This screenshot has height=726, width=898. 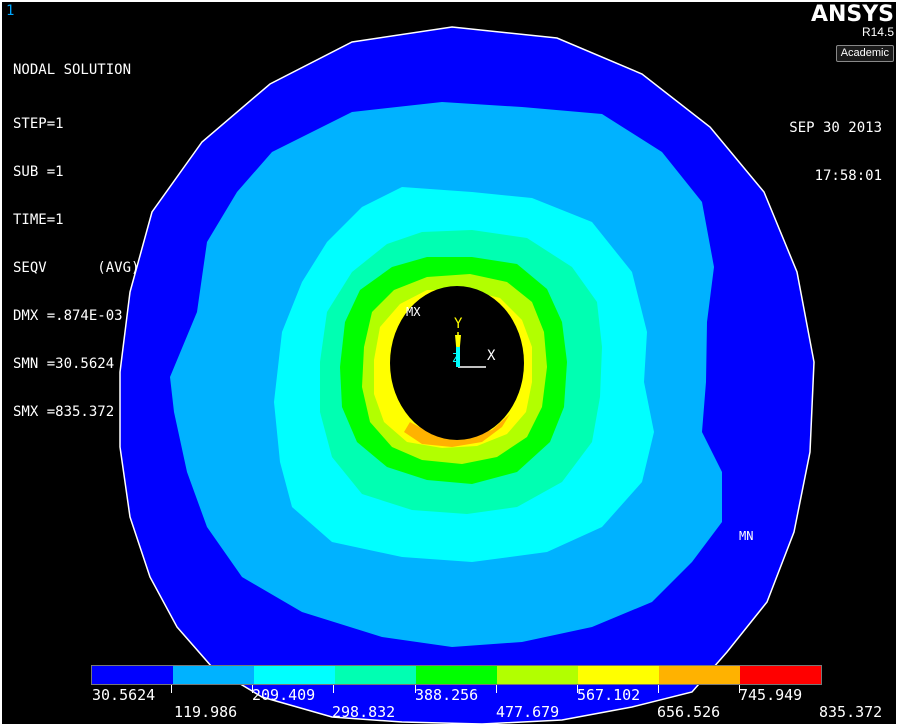 I want to click on z-axis-label: Z, so click(x=455, y=358).